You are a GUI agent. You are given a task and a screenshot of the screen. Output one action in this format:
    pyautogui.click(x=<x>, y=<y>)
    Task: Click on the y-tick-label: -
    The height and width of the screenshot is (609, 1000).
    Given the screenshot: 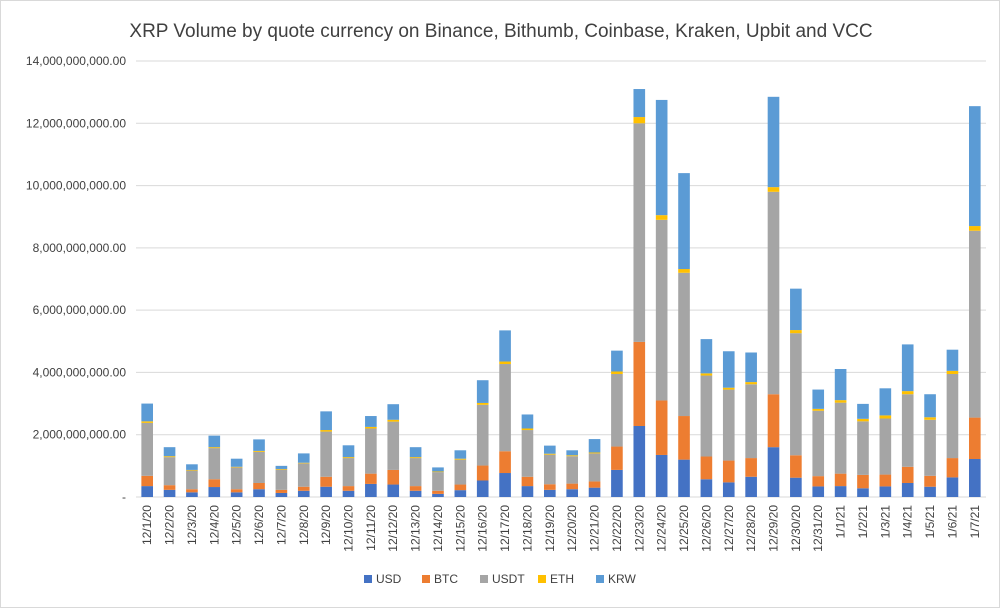 What is the action you would take?
    pyautogui.click(x=124, y=497)
    